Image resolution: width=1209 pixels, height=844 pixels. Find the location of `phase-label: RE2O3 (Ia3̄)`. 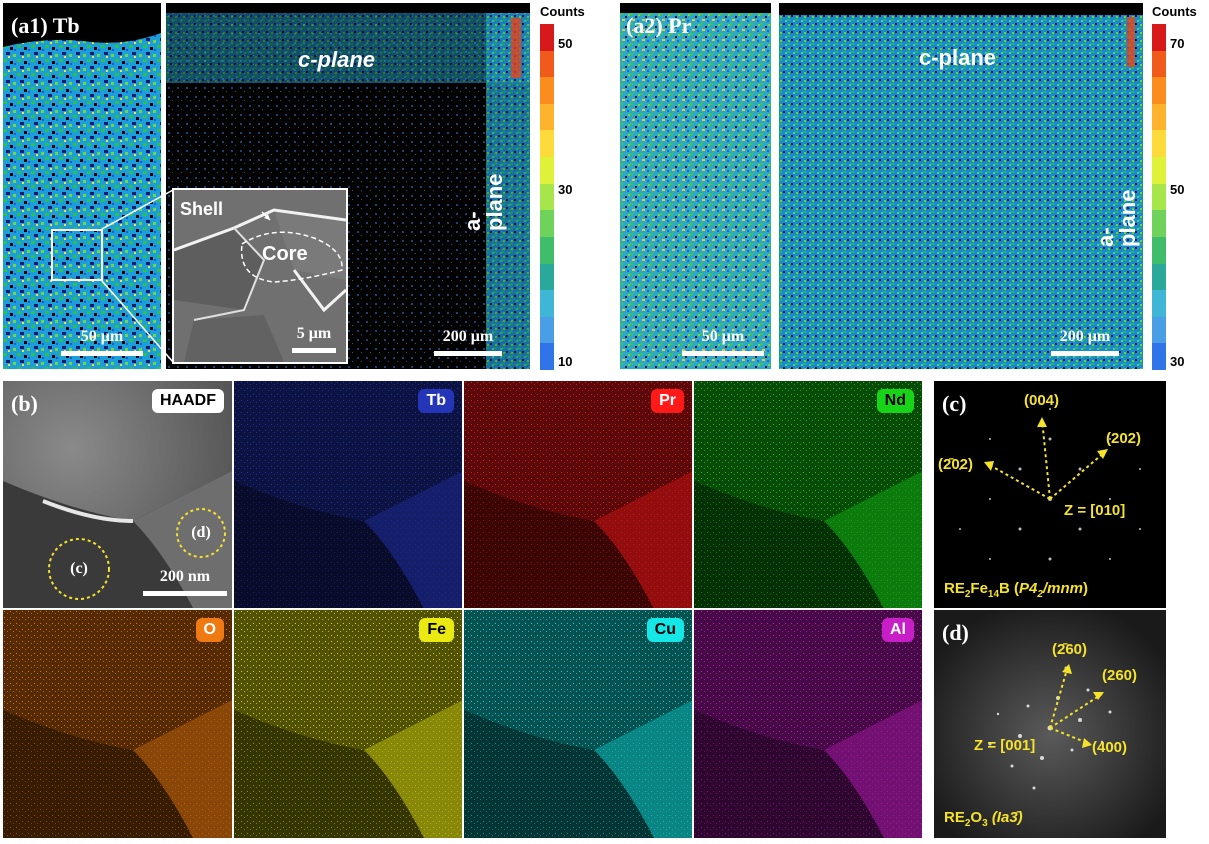

phase-label: RE2O3 (Ia3̄) is located at coordinates (983, 819).